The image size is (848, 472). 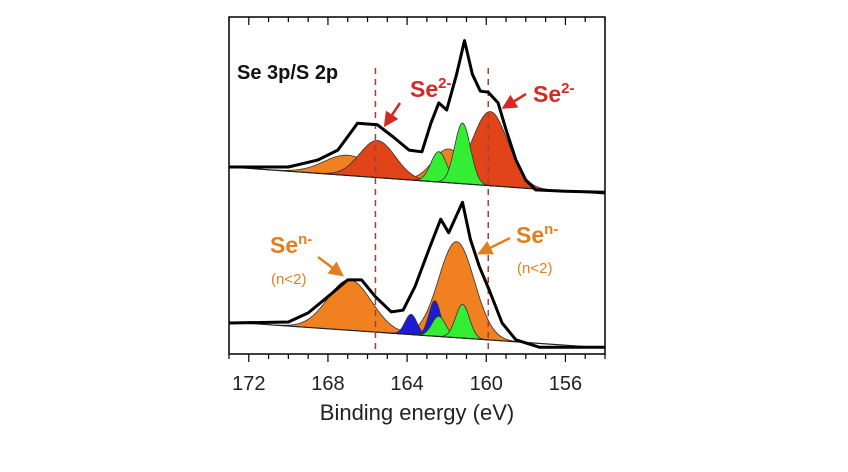 I want to click on x-tick-label: 164, so click(x=406, y=384).